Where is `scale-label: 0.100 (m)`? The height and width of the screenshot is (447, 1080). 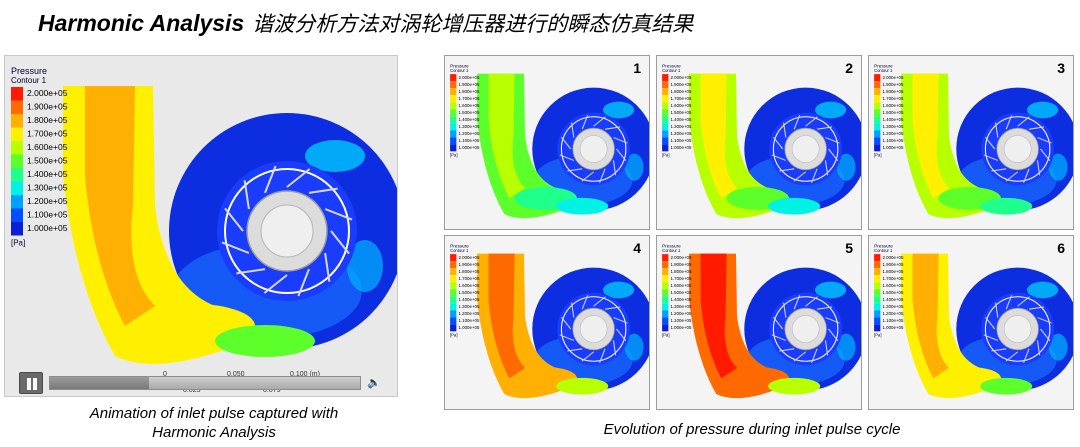 scale-label: 0.100 (m) is located at coordinates (305, 374).